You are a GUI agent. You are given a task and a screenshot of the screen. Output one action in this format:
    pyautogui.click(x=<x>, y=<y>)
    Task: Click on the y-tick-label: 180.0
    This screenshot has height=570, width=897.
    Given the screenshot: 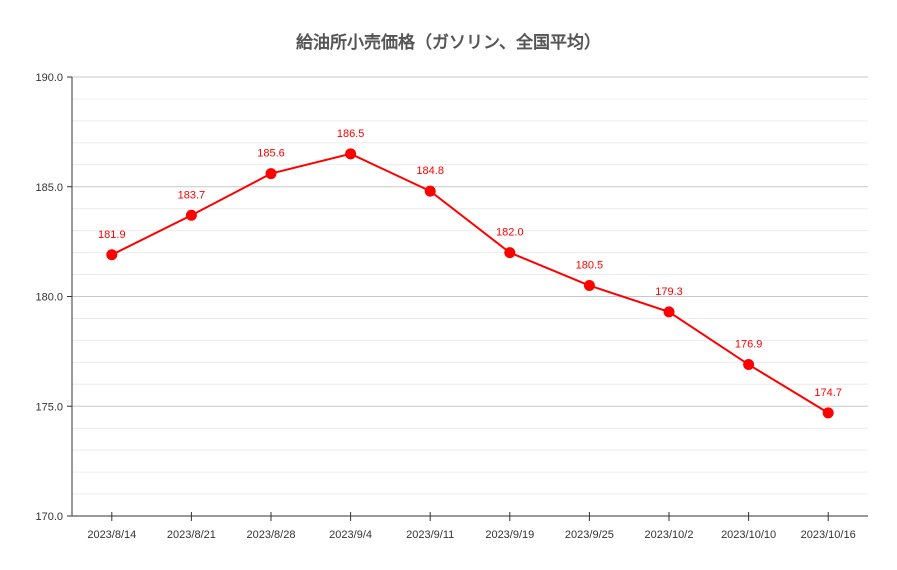 What is the action you would take?
    pyautogui.click(x=49, y=298)
    